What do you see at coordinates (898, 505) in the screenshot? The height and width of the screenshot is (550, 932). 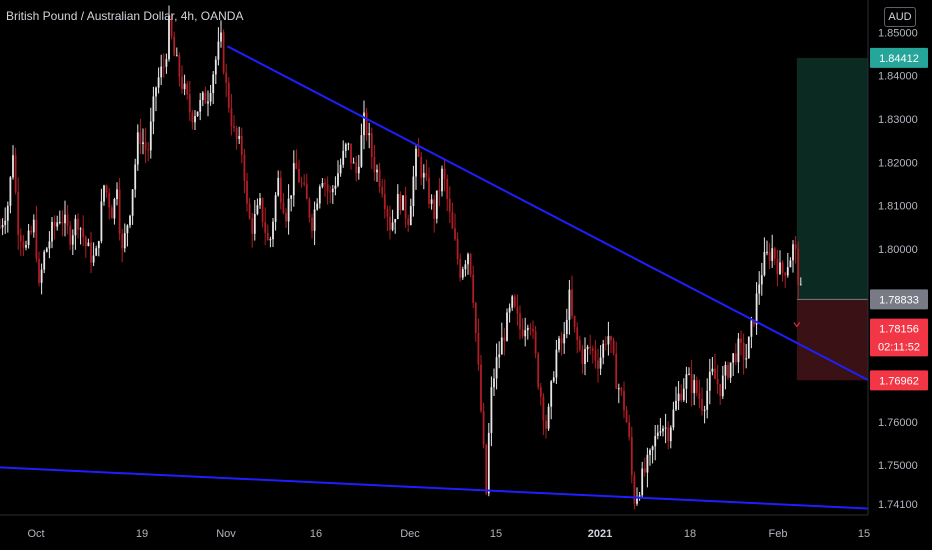 I see `price-tick-label: 1.74100` at bounding box center [898, 505].